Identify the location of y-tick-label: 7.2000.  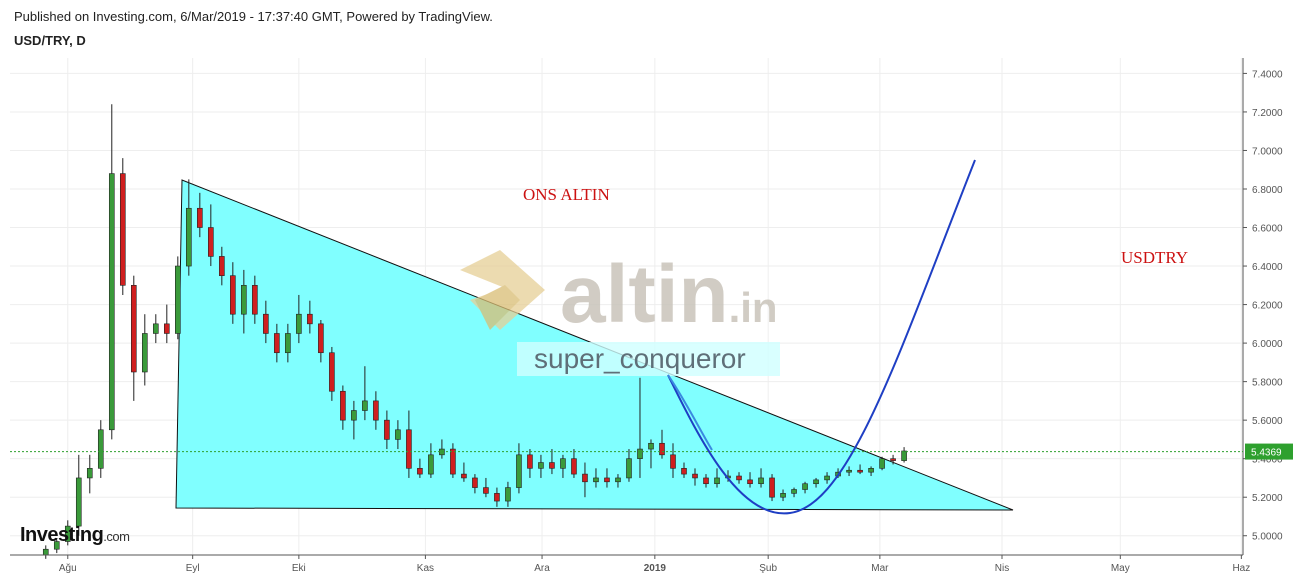
(1267, 113).